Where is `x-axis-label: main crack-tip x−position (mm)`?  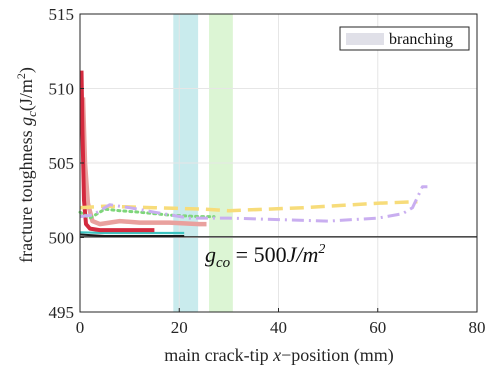
x-axis-label: main crack-tip x−position (mm) is located at coordinates (279, 355).